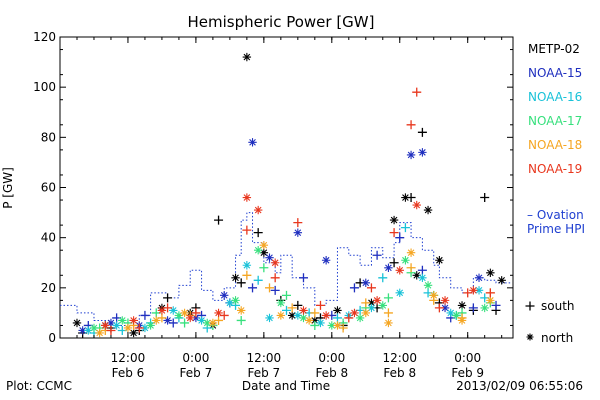 The width and height of the screenshot is (600, 400). Describe the element at coordinates (48, 137) in the screenshot. I see `y-tick-label: 80` at that location.